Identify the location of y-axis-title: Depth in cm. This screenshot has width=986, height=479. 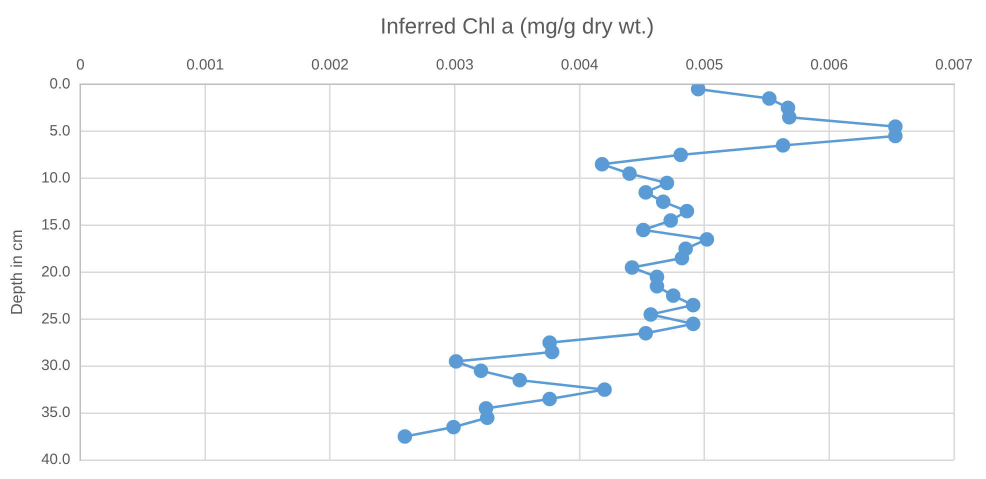
(17, 272).